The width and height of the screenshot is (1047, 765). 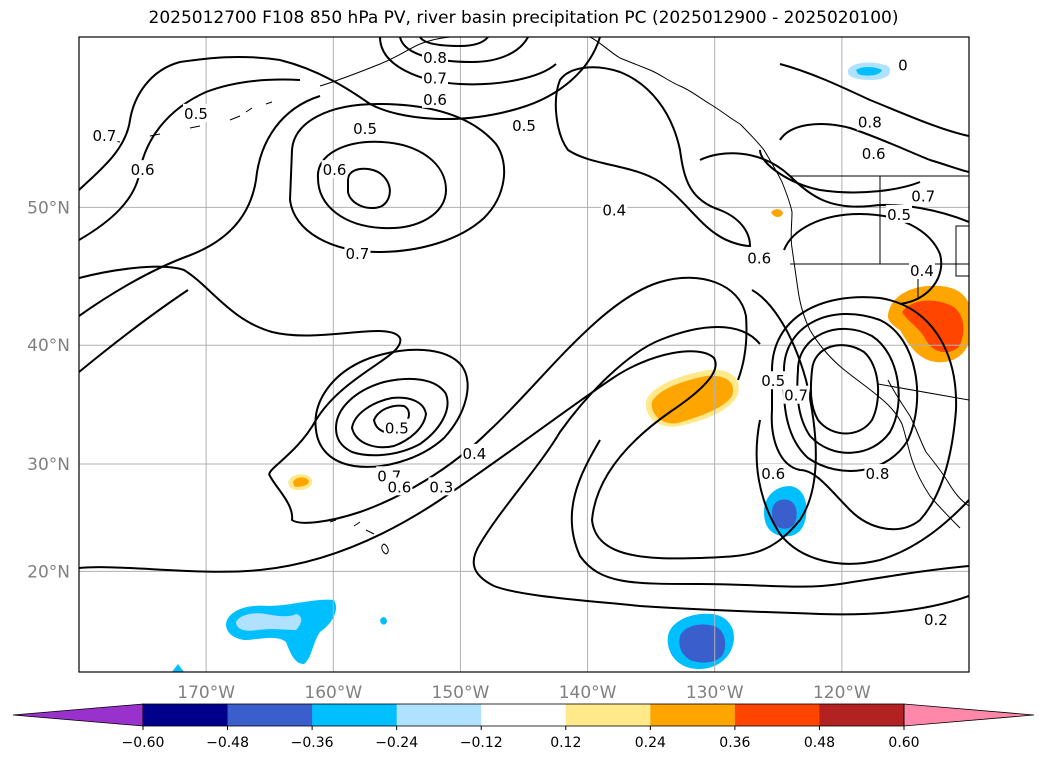 What do you see at coordinates (650, 743) in the screenshot?
I see `colorbar-tick-label: 0.24` at bounding box center [650, 743].